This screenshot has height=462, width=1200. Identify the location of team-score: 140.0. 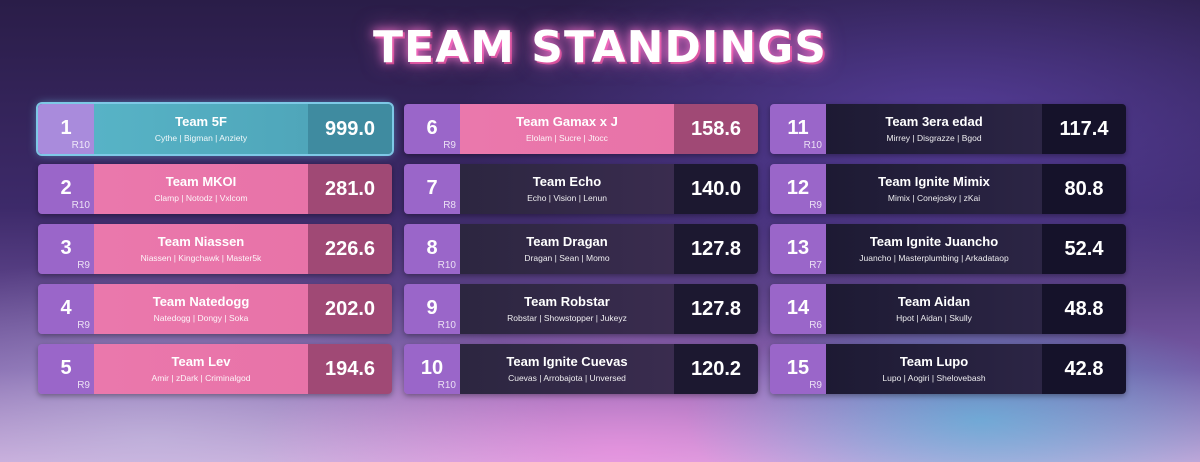
(716, 189).